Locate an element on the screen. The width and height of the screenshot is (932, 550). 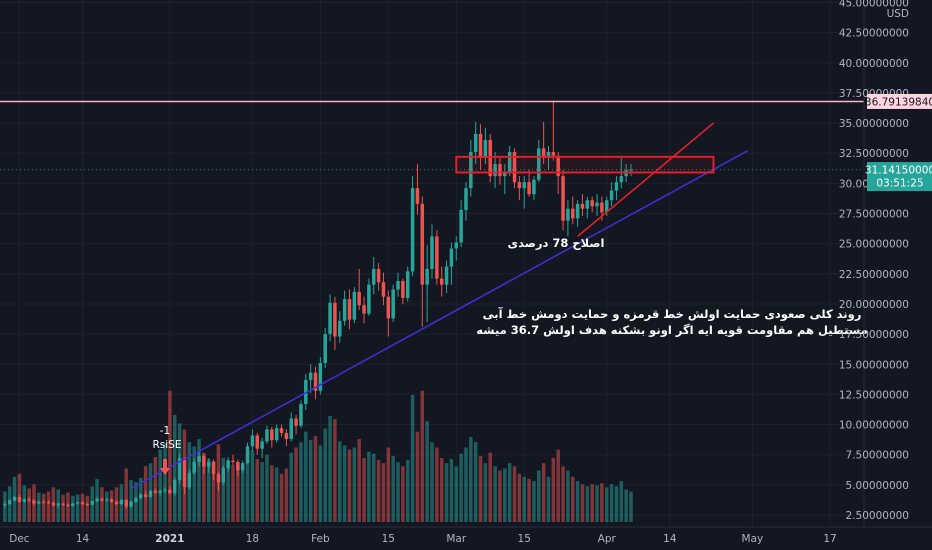
time-tick-label: 2021 is located at coordinates (169, 539).